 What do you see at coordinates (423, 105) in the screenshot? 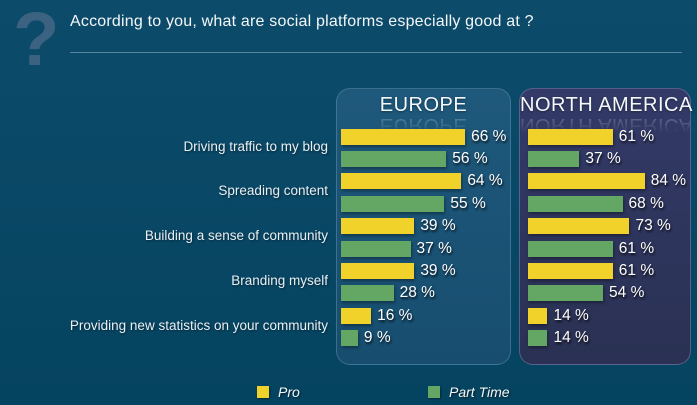
I see `panel-europe-title: EUROPE` at bounding box center [423, 105].